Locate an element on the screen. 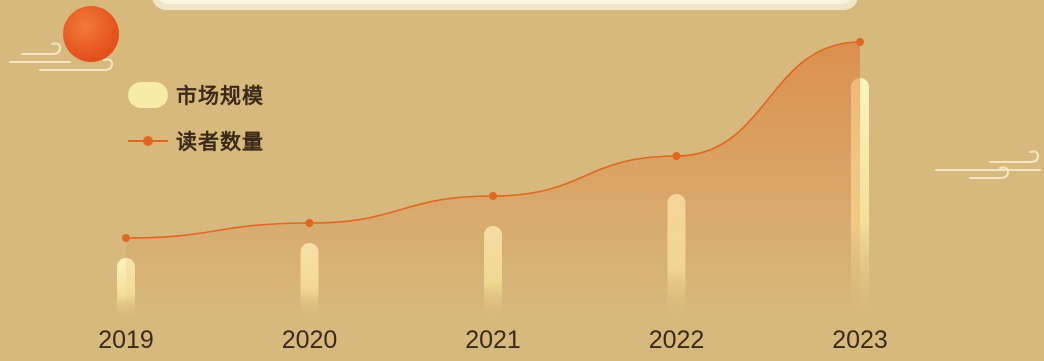 The image size is (1044, 361). line-point-2023 is located at coordinates (860, 42).